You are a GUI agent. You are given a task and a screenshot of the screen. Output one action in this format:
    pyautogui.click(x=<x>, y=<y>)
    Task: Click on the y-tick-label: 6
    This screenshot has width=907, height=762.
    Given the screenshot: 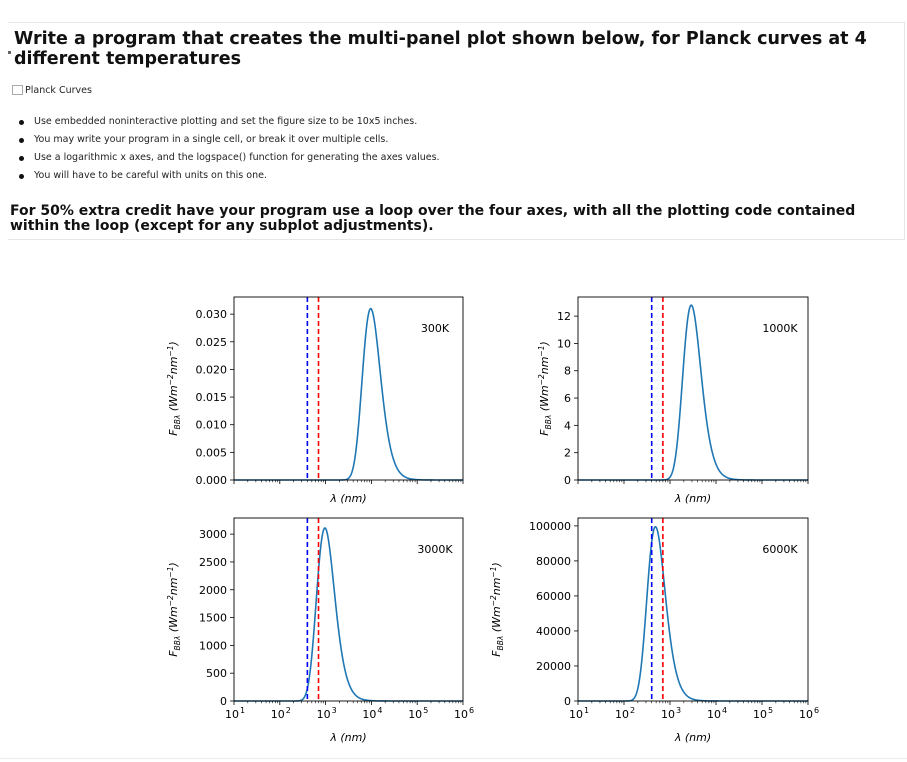 What is the action you would take?
    pyautogui.click(x=567, y=398)
    